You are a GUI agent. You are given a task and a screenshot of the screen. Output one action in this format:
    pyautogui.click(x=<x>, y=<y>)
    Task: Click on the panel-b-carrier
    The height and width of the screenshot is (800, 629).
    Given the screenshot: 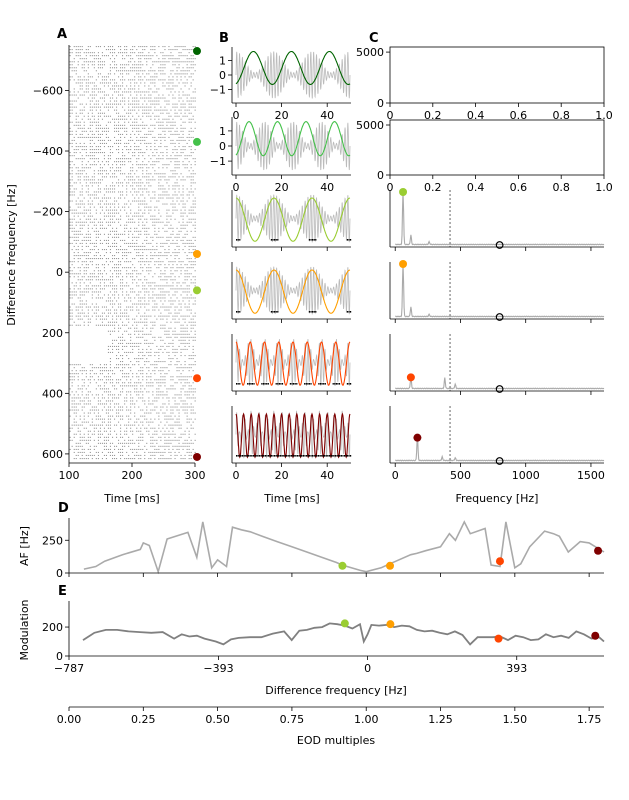 What is the action you would take?
    pyautogui.click(x=293, y=146)
    